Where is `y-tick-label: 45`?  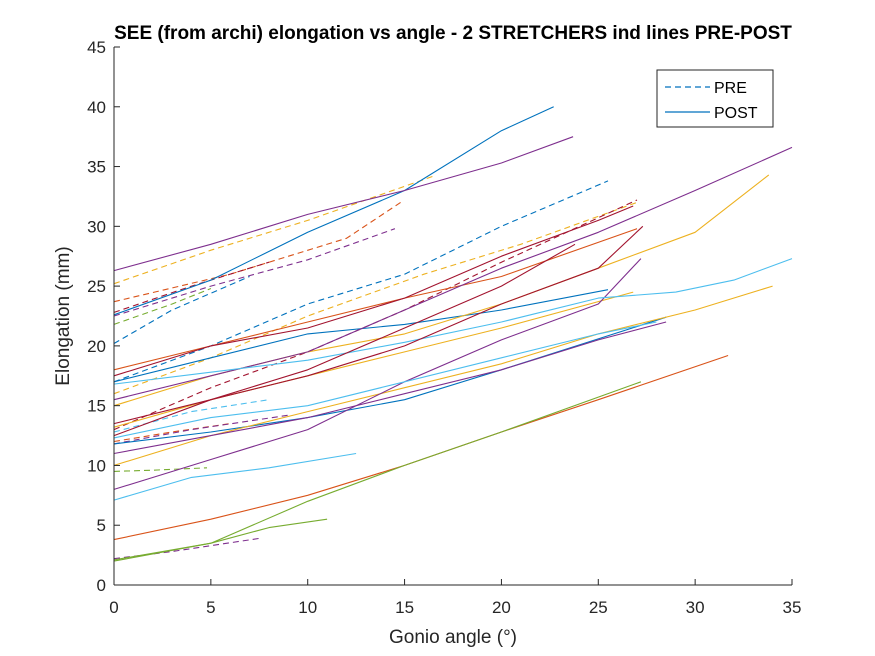 y-tick-label: 45 is located at coordinates (96, 47).